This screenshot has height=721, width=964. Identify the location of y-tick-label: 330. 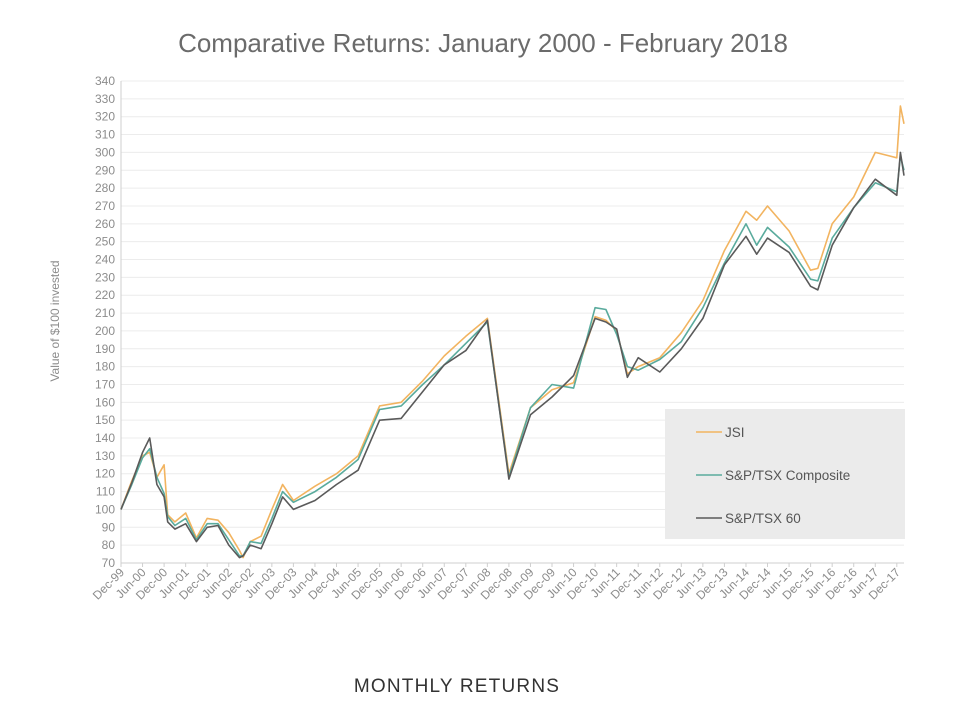
(105, 99).